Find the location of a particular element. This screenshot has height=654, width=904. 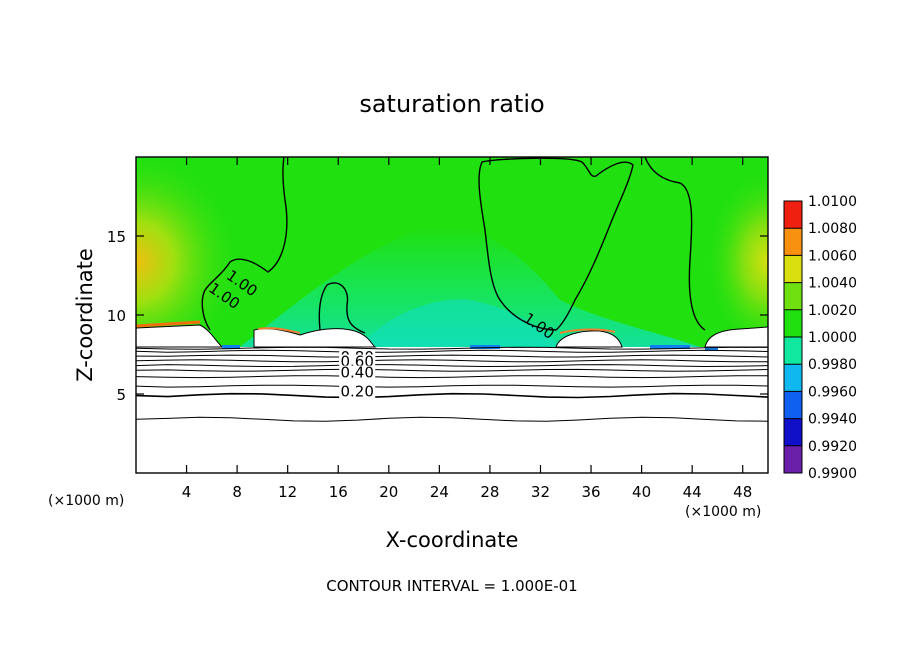

x-tick-label: 20 is located at coordinates (388, 492).